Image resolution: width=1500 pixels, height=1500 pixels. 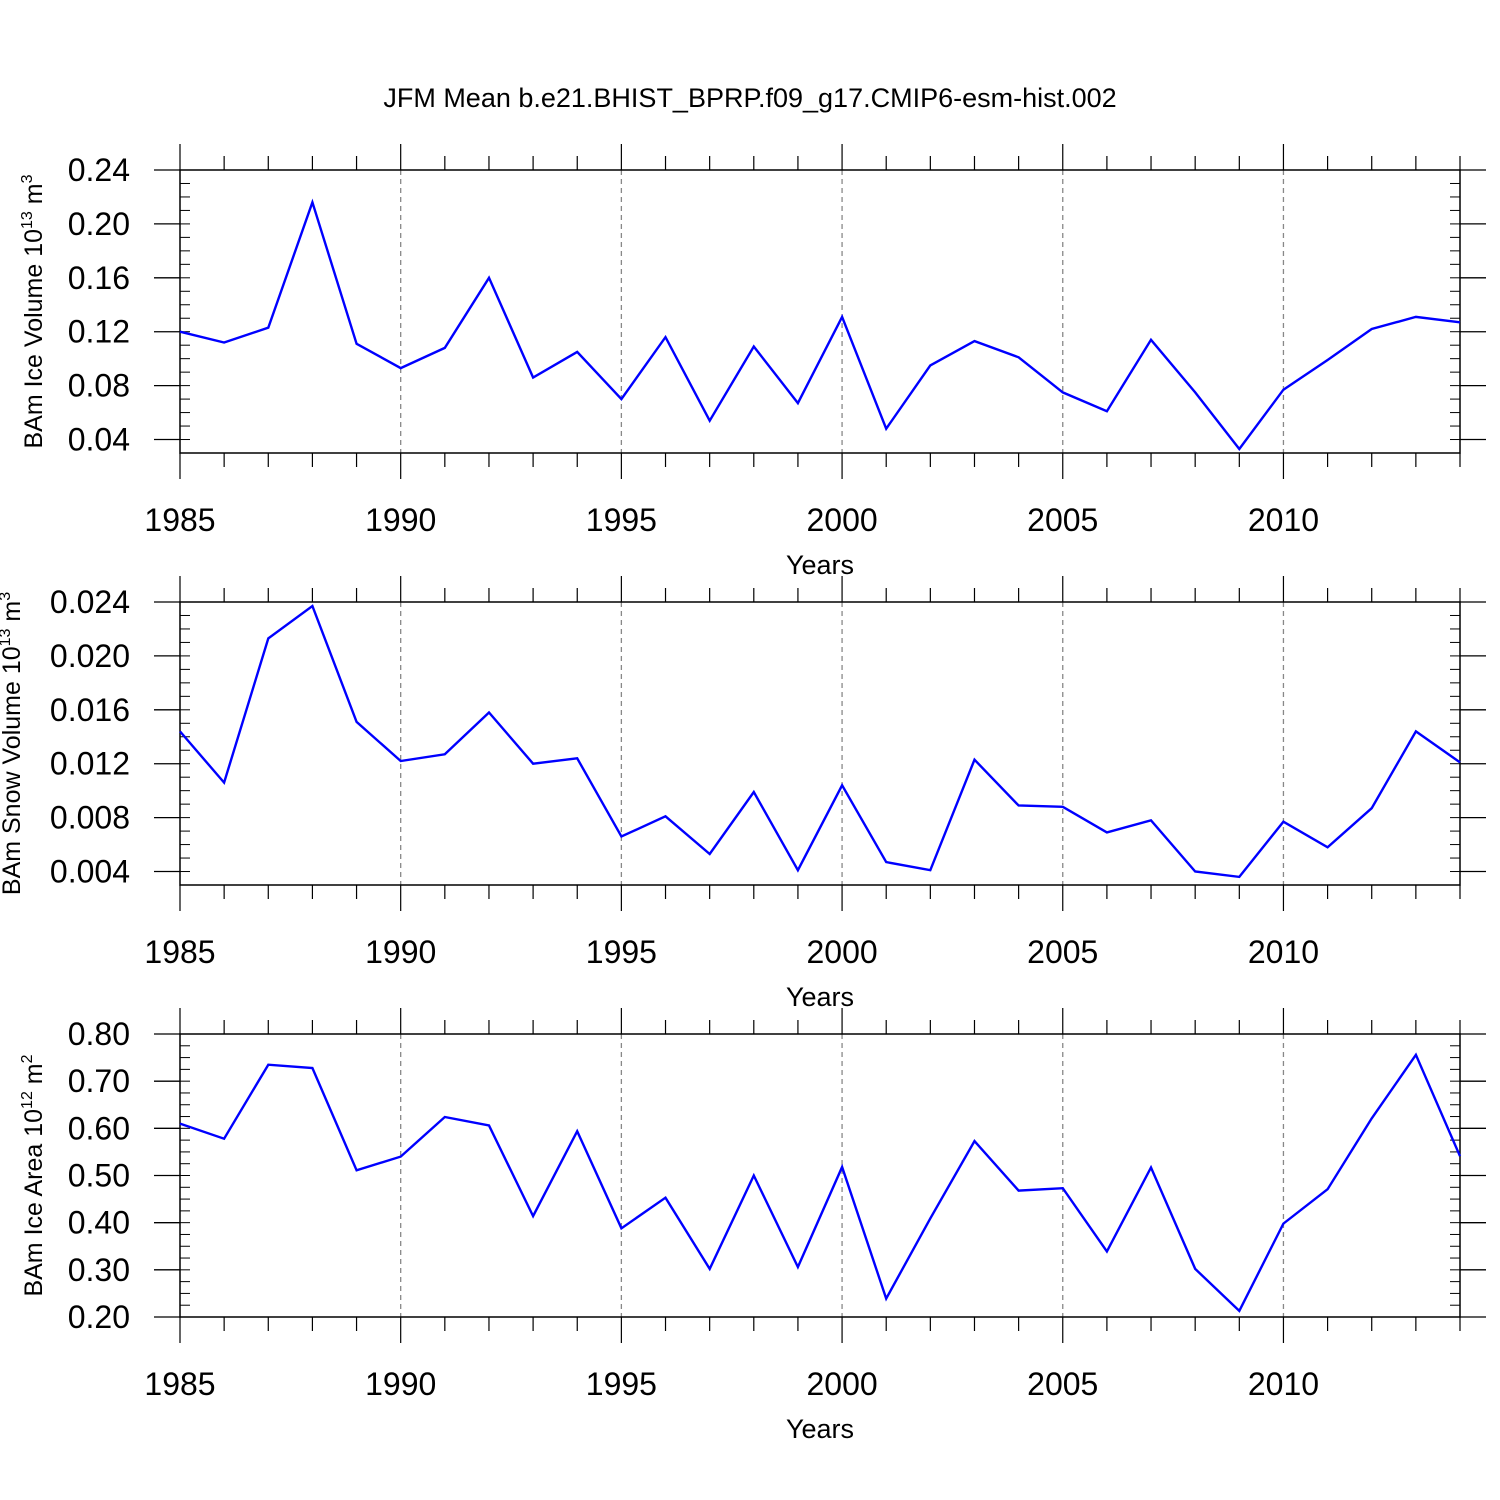 What do you see at coordinates (33, 311) in the screenshot?
I see `panel-1-ylabel: BAm Ice Volume 1013 m3` at bounding box center [33, 311].